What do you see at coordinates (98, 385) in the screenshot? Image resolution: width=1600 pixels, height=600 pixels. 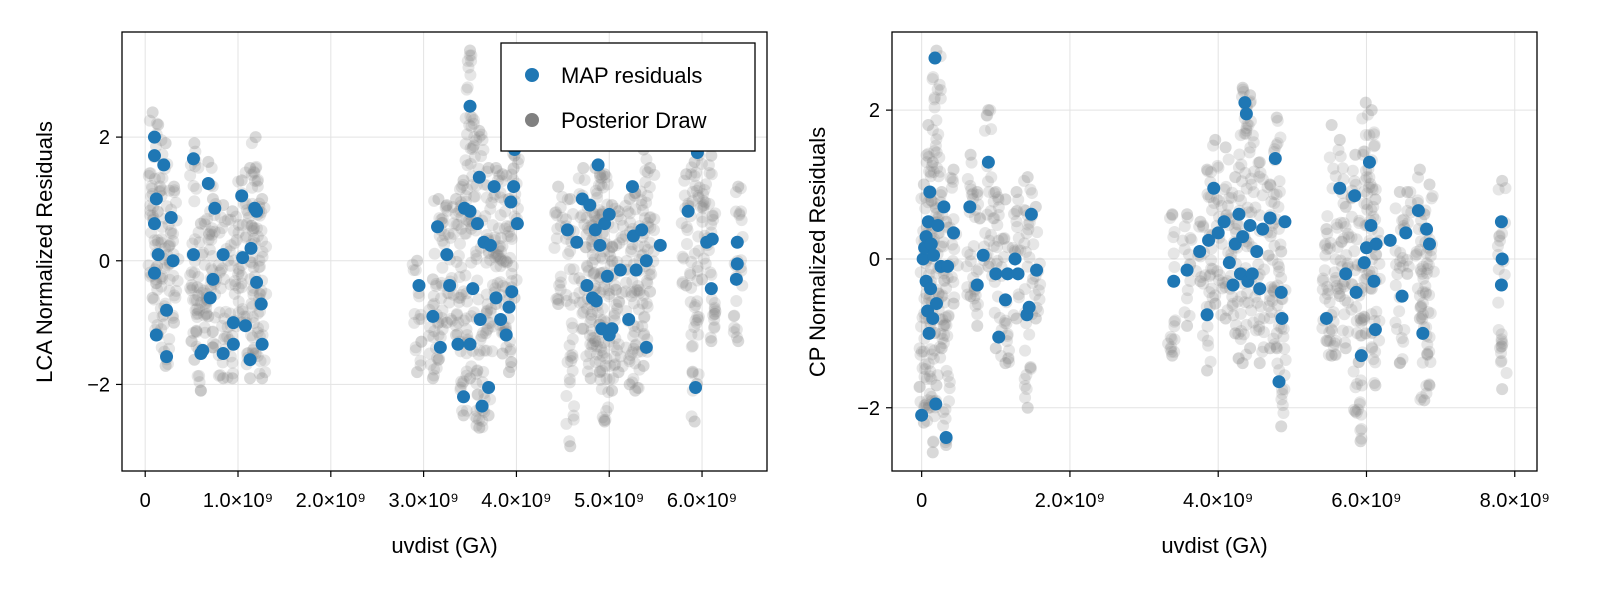 I see `left-y-tick-label: −2` at bounding box center [98, 385].